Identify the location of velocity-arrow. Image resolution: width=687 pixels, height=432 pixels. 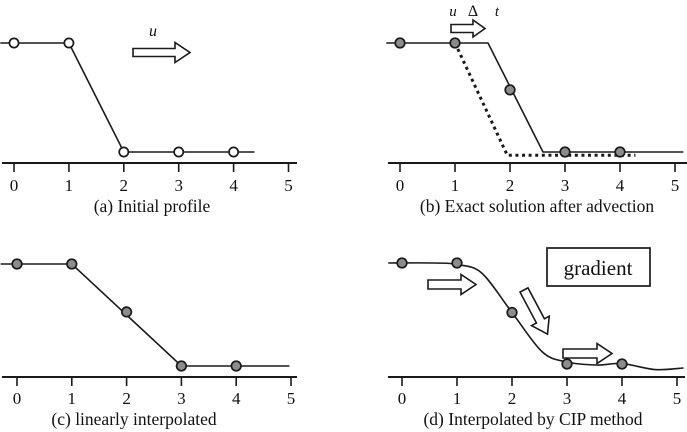
(162, 52).